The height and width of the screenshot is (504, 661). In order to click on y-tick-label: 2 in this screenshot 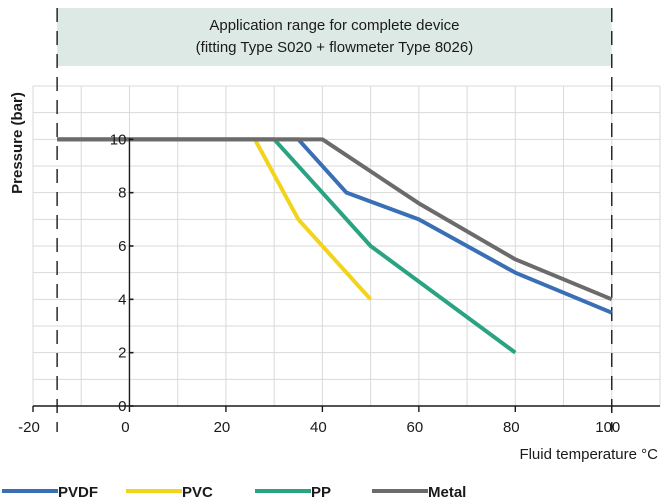, I will do `click(122, 353)`.